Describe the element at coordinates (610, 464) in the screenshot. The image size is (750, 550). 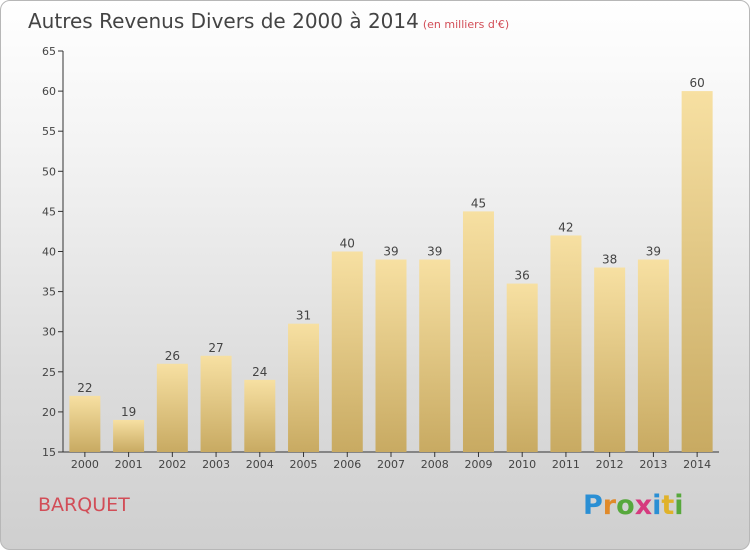
I see `x-tick-label: 2012` at that location.